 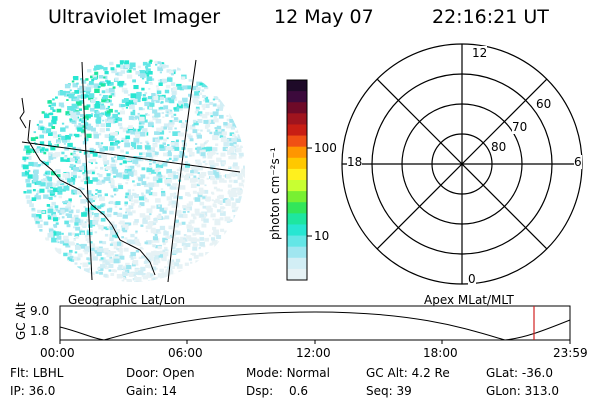 What do you see at coordinates (33, 391) in the screenshot?
I see `status-ip: IP: 36.0` at bounding box center [33, 391].